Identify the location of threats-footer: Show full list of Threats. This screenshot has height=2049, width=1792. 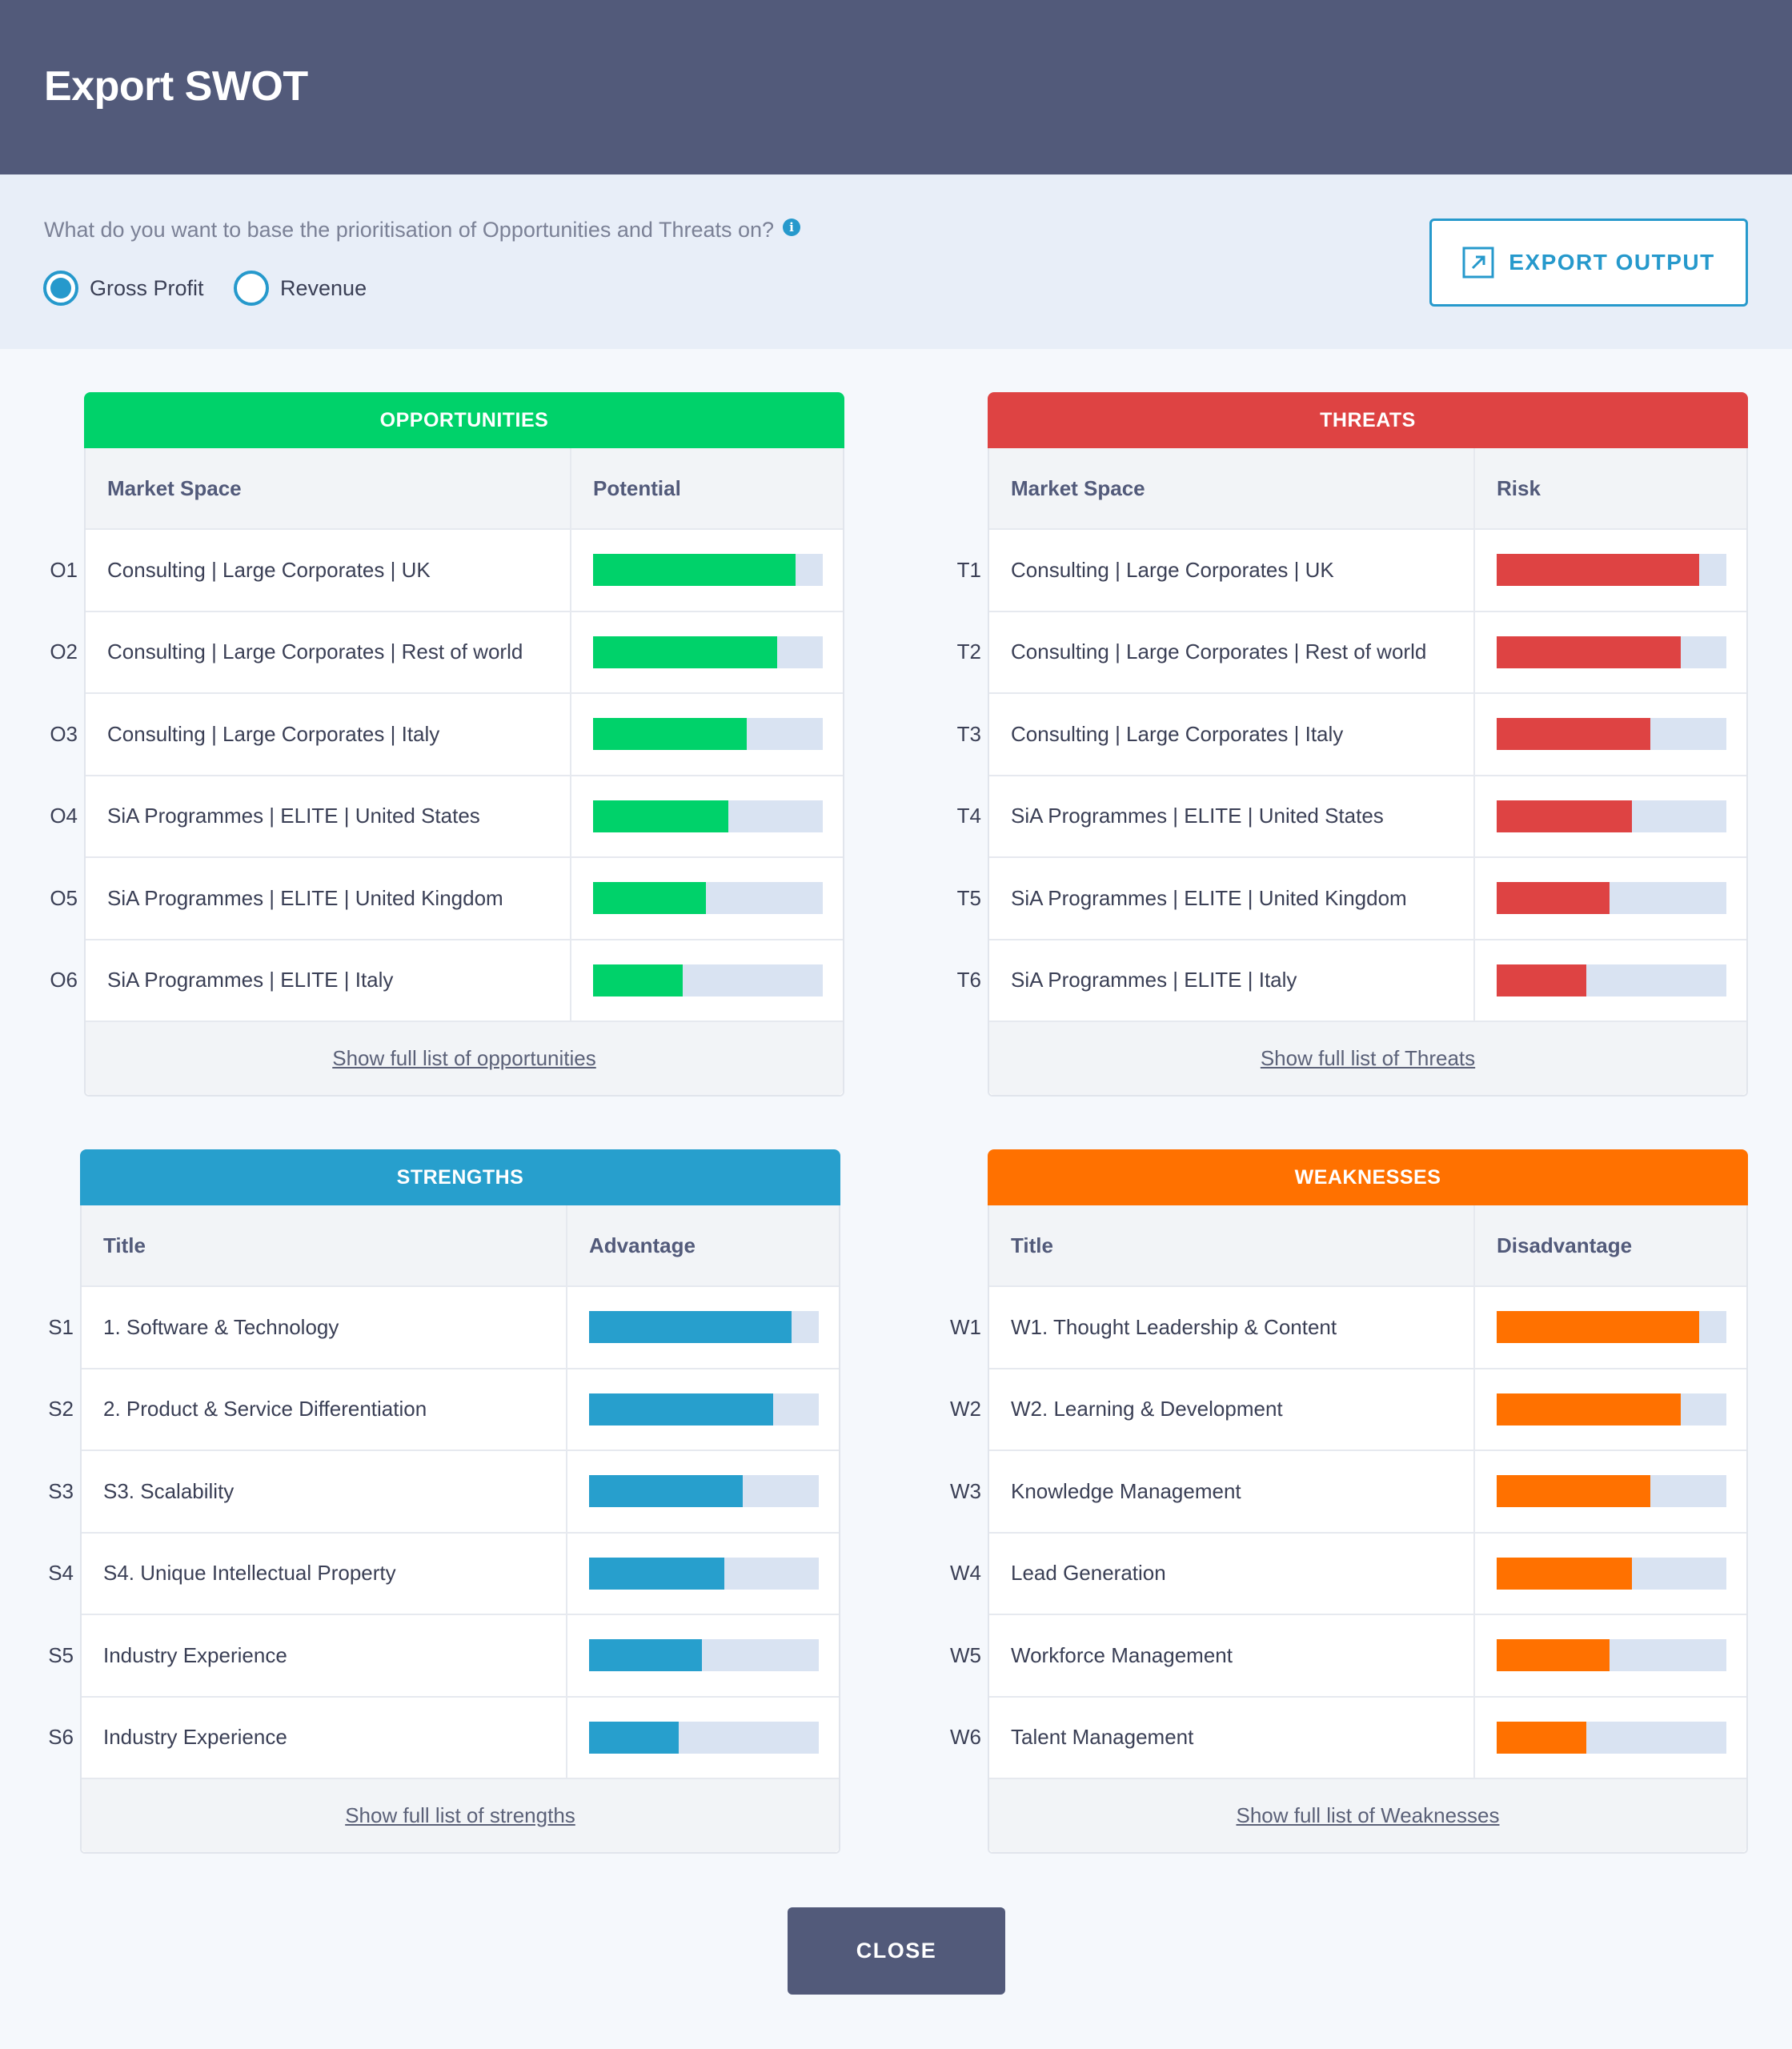
(1367, 1058).